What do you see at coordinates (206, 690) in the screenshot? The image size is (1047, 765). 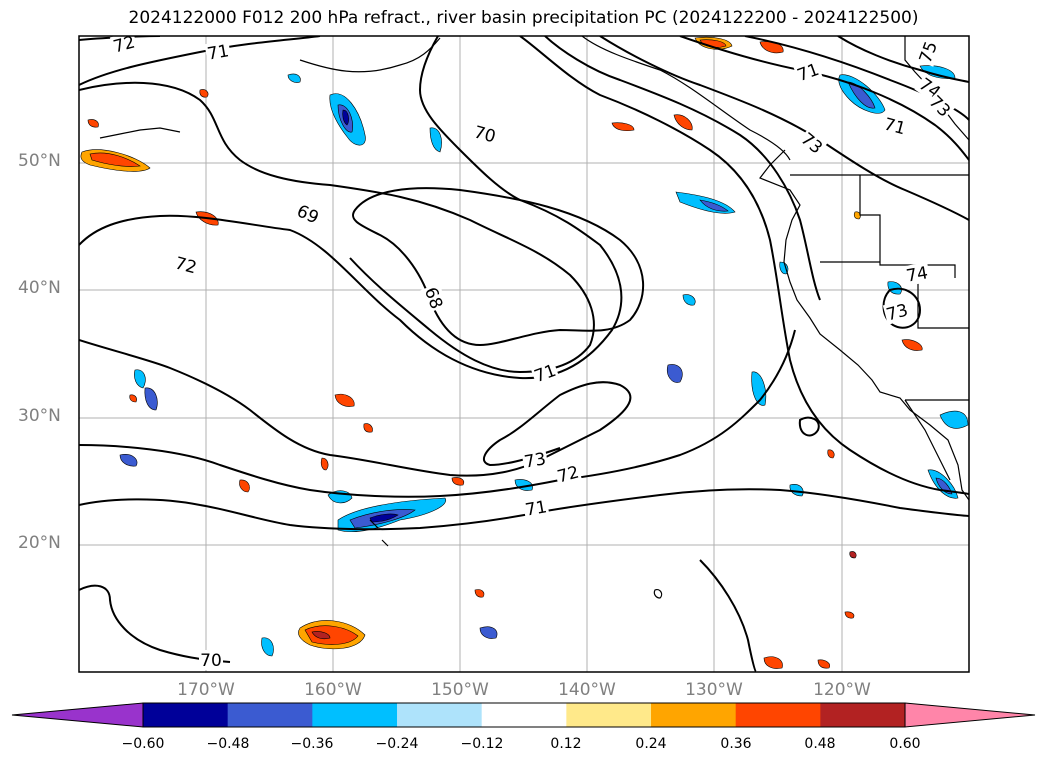 I see `lon-label: 170°W` at bounding box center [206, 690].